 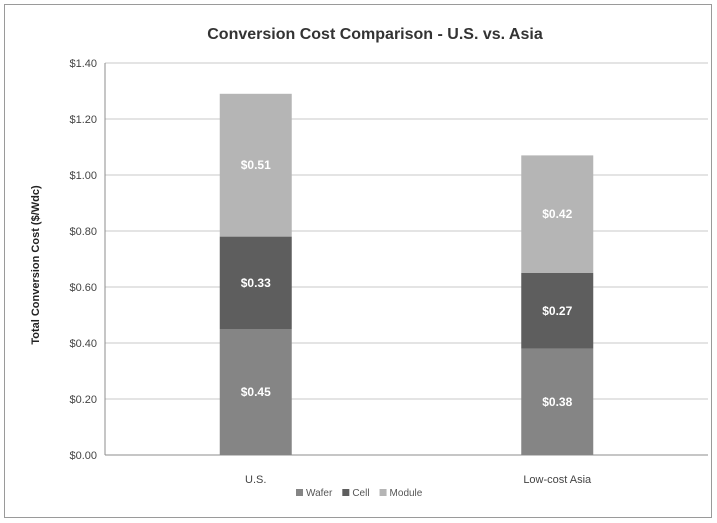 I want to click on legend-label: Cell, so click(x=360, y=493).